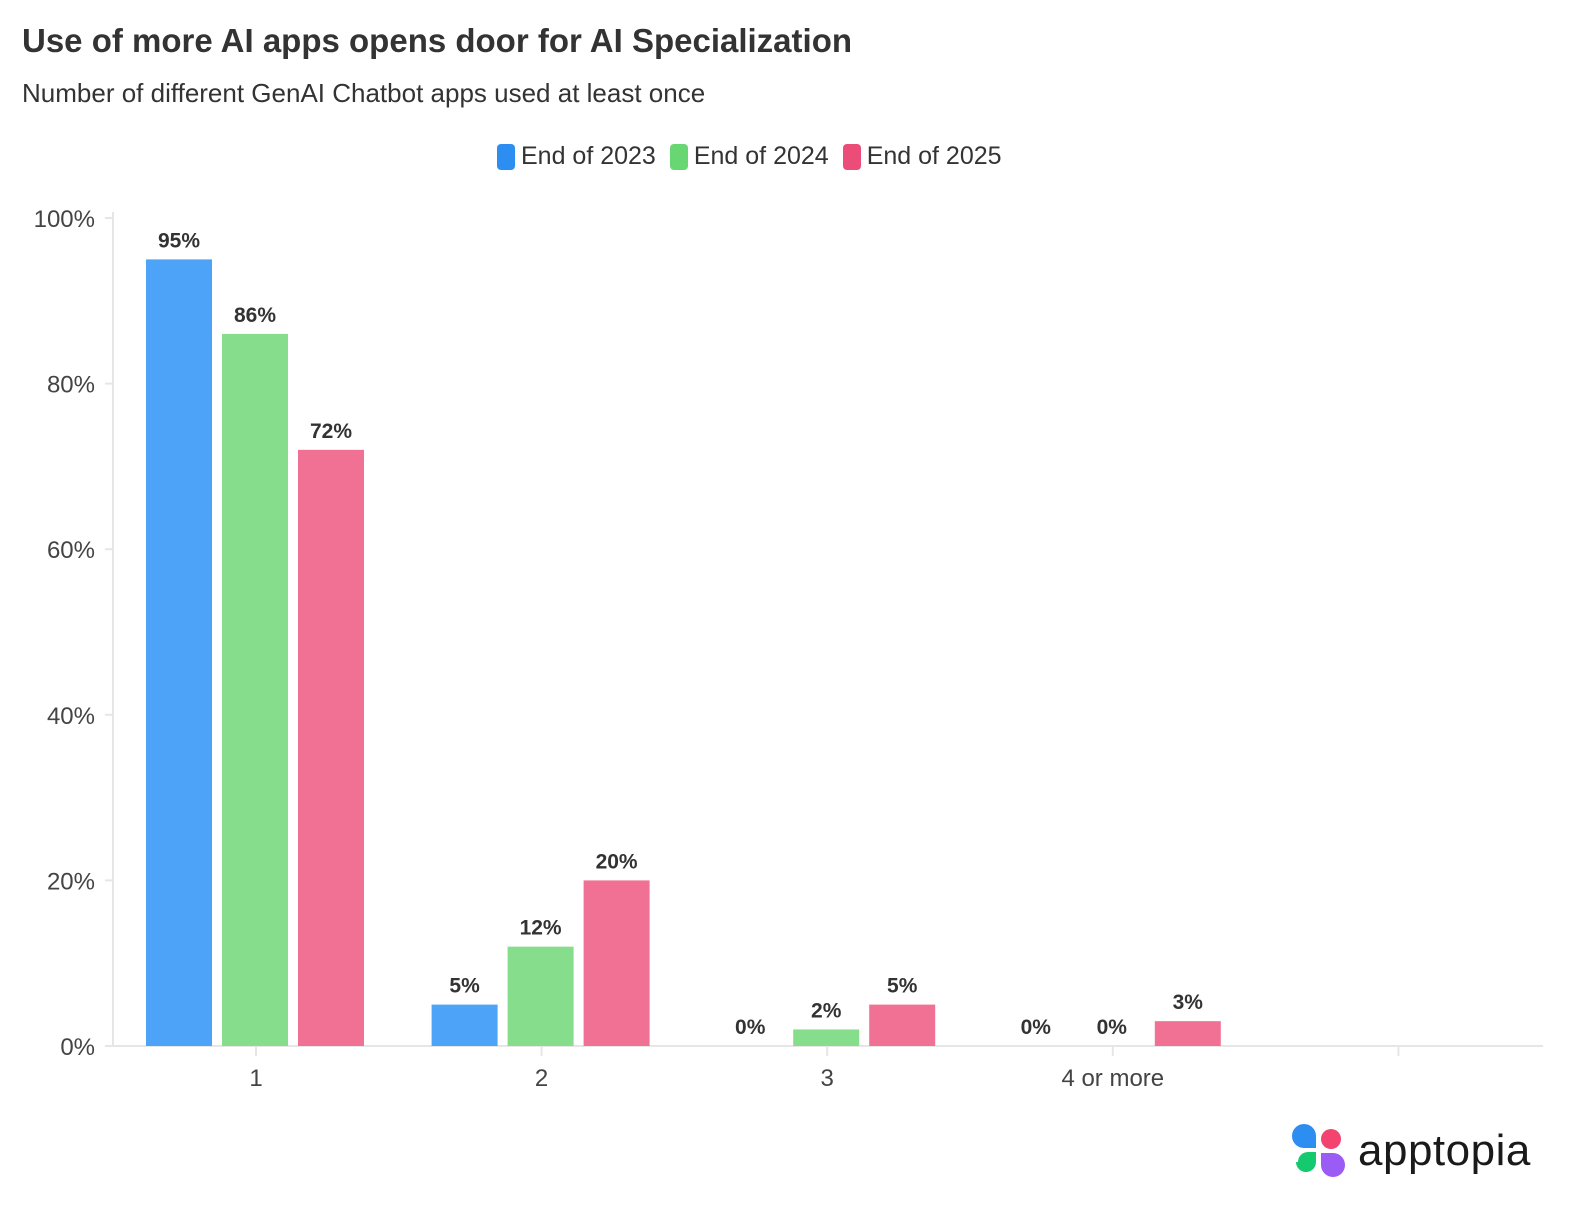 This screenshot has height=1220, width=1588. I want to click on data-label: 72%, so click(331, 431).